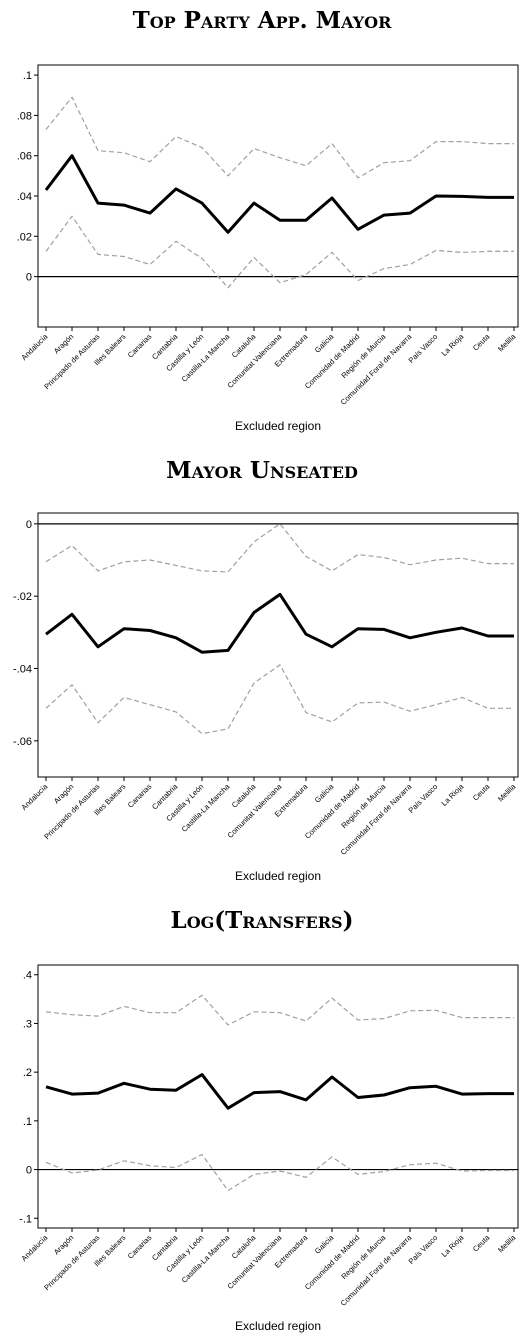 The image size is (525, 1339). I want to click on y-tick-label: -.02, so click(22, 597).